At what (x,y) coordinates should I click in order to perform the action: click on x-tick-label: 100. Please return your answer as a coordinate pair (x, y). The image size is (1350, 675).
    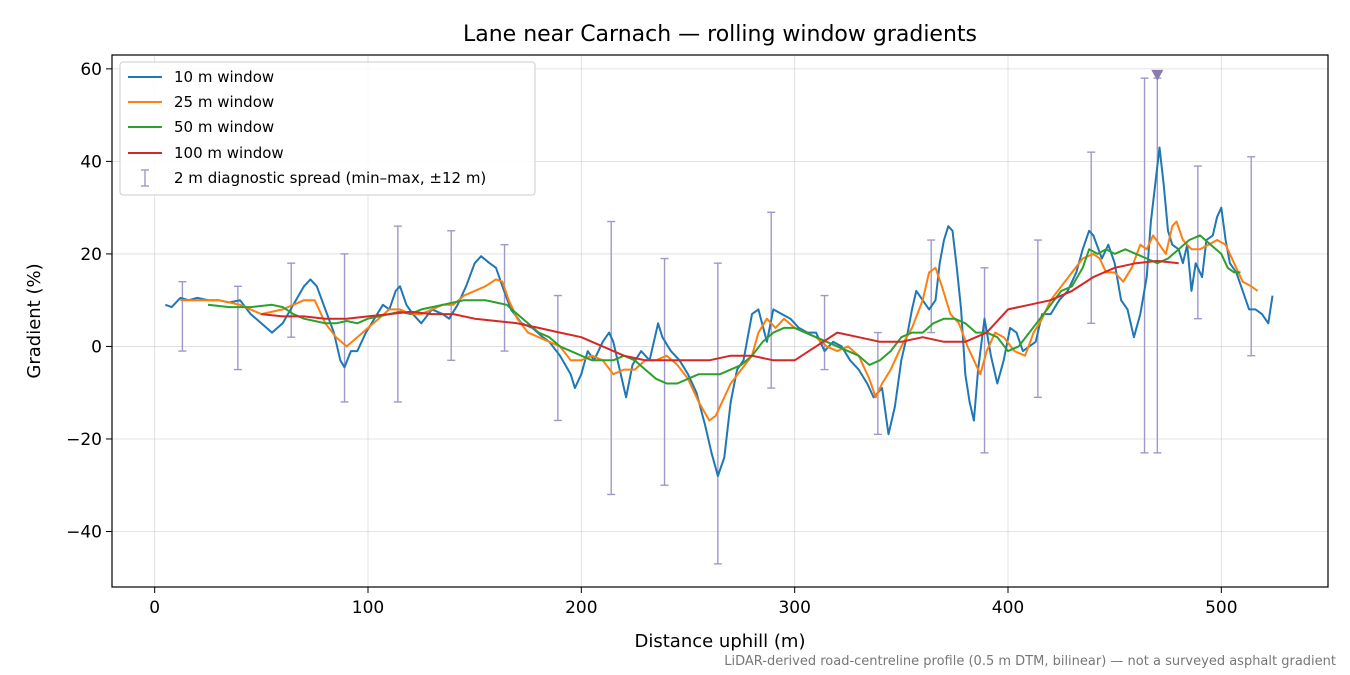
    Looking at the image, I should click on (368, 608).